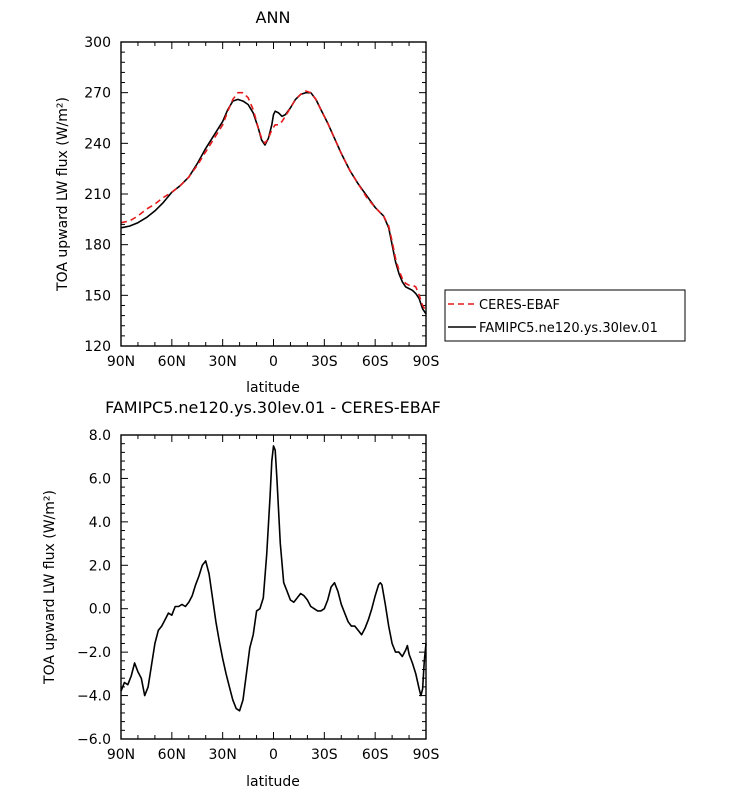 The image size is (733, 796). What do you see at coordinates (100, 523) in the screenshot?
I see `bottom-y-tick-label: 4.0` at bounding box center [100, 523].